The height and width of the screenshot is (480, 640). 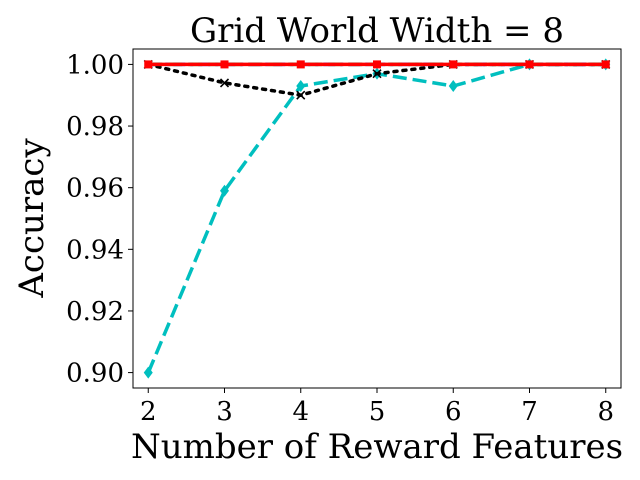 I want to click on x-axis-label: Number of Reward Features, so click(x=377, y=447).